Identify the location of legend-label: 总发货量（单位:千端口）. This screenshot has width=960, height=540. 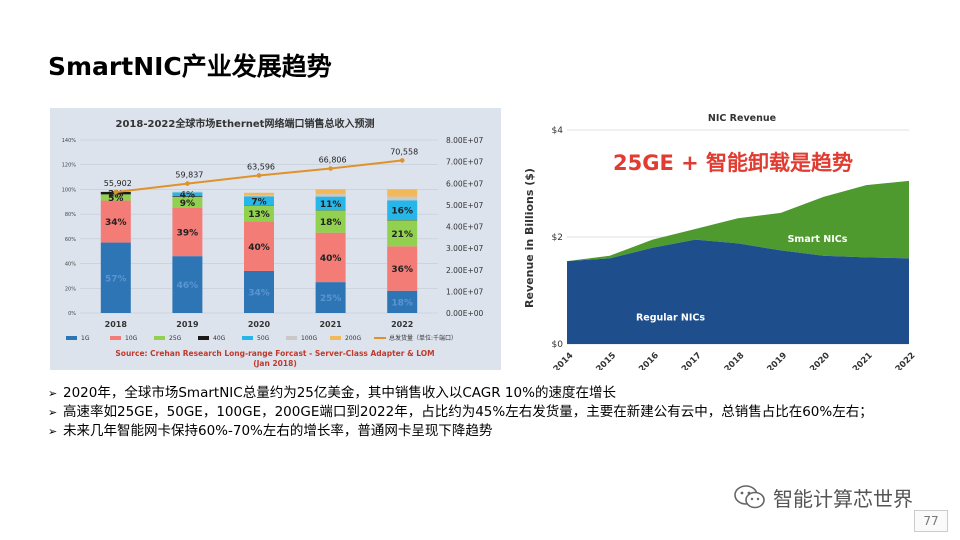
(423, 338).